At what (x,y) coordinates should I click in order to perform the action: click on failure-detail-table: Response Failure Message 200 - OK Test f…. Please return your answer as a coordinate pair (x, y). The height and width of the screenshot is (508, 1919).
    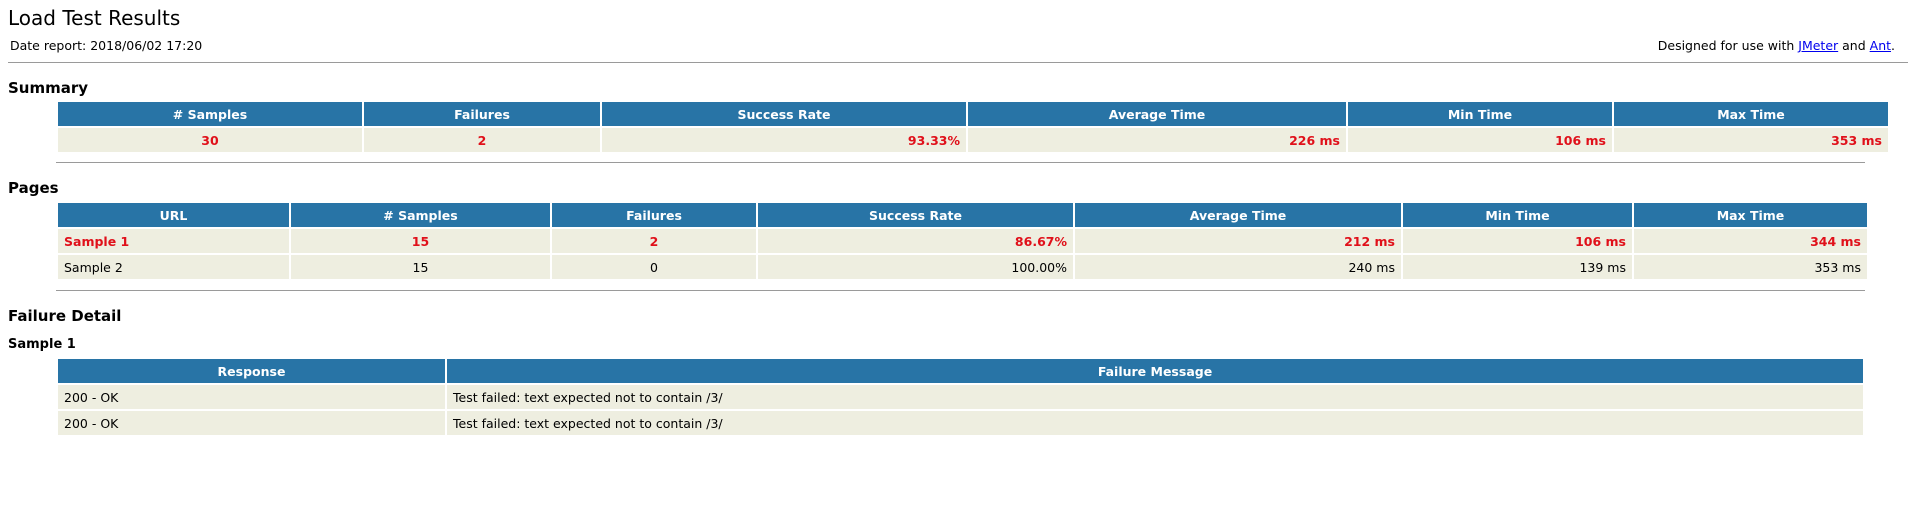
    Looking at the image, I should click on (960, 397).